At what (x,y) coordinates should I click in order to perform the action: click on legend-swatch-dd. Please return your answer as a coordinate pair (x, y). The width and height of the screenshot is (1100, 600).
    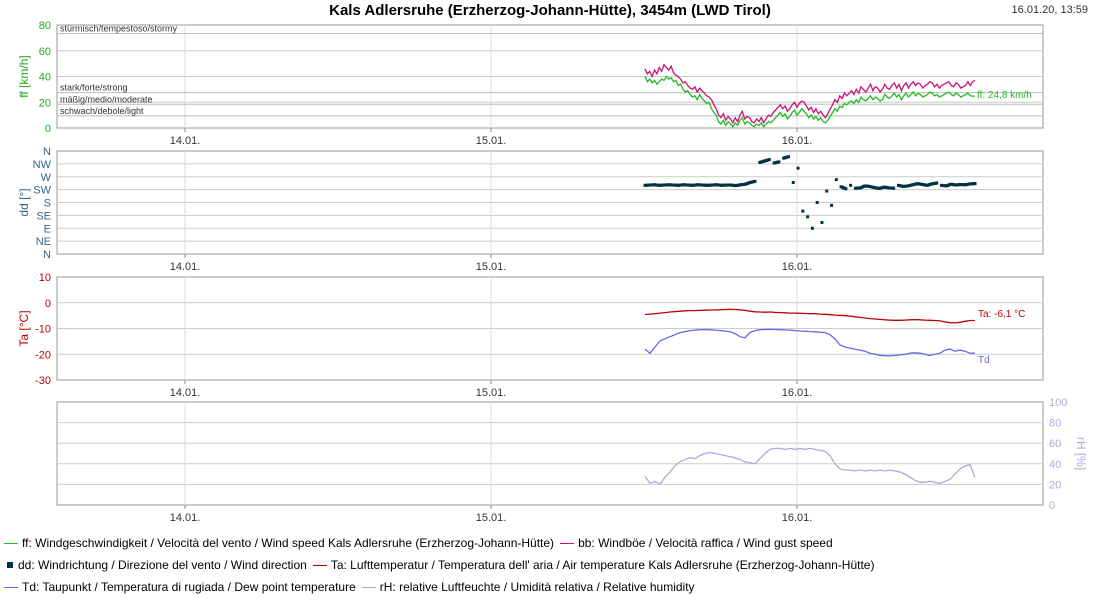
    Looking at the image, I should click on (10, 565).